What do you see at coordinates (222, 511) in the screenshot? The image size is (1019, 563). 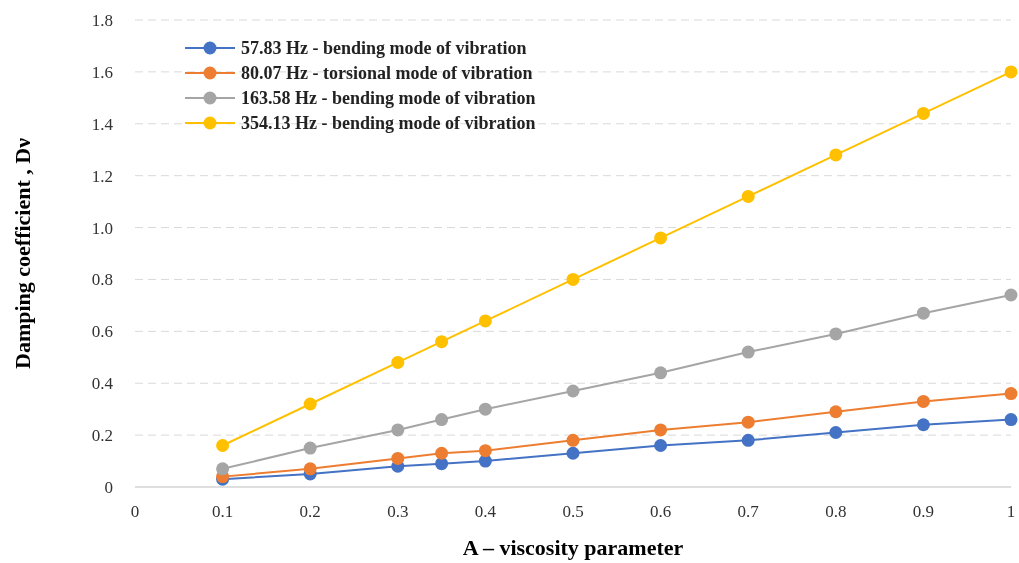 I see `x-tick-label: 0.1` at bounding box center [222, 511].